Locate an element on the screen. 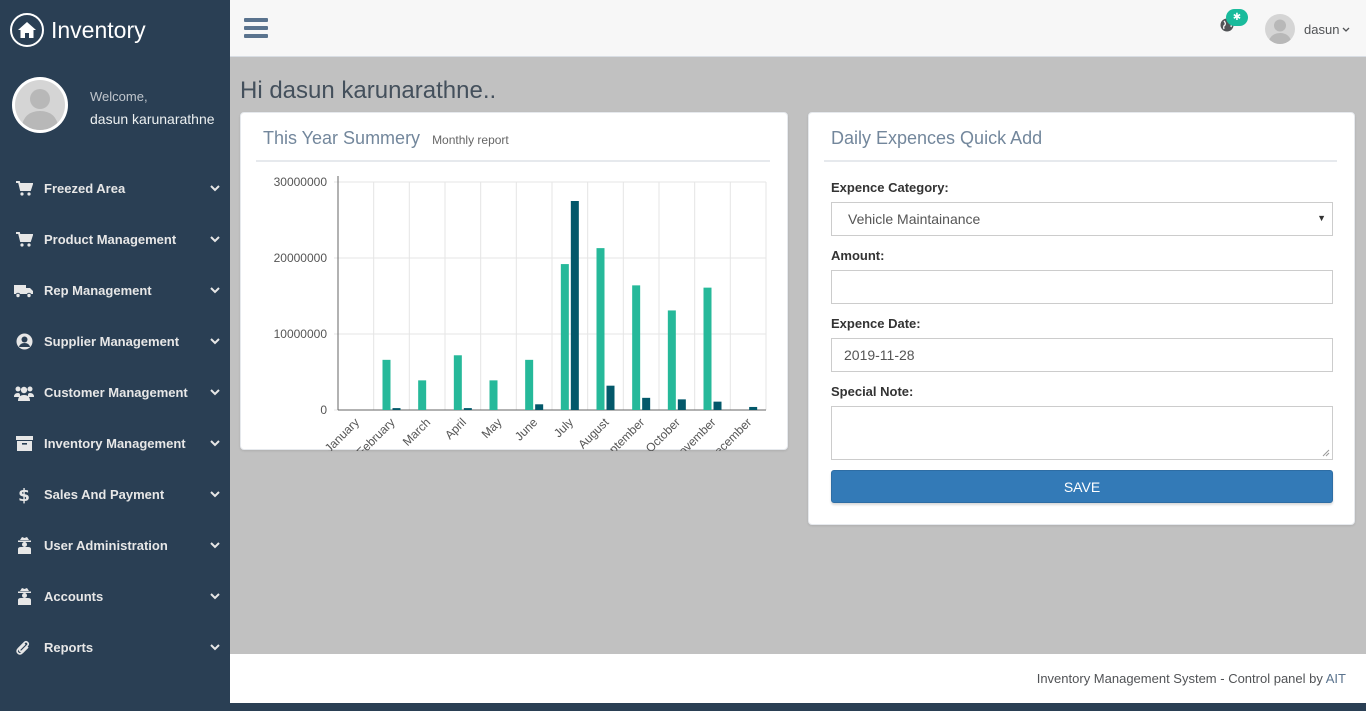 The width and height of the screenshot is (1366, 711). sidebar-item-label: Customer Management is located at coordinates (116, 392).